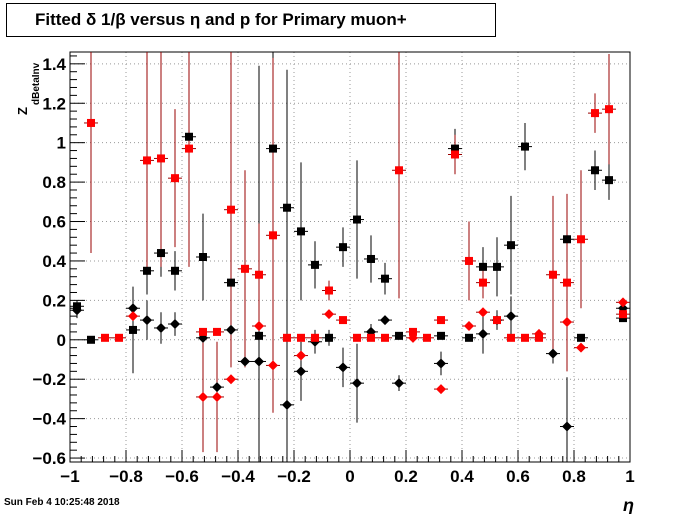 The width and height of the screenshot is (700, 514). What do you see at coordinates (61, 143) in the screenshot?
I see `y-tick-label: 1` at bounding box center [61, 143].